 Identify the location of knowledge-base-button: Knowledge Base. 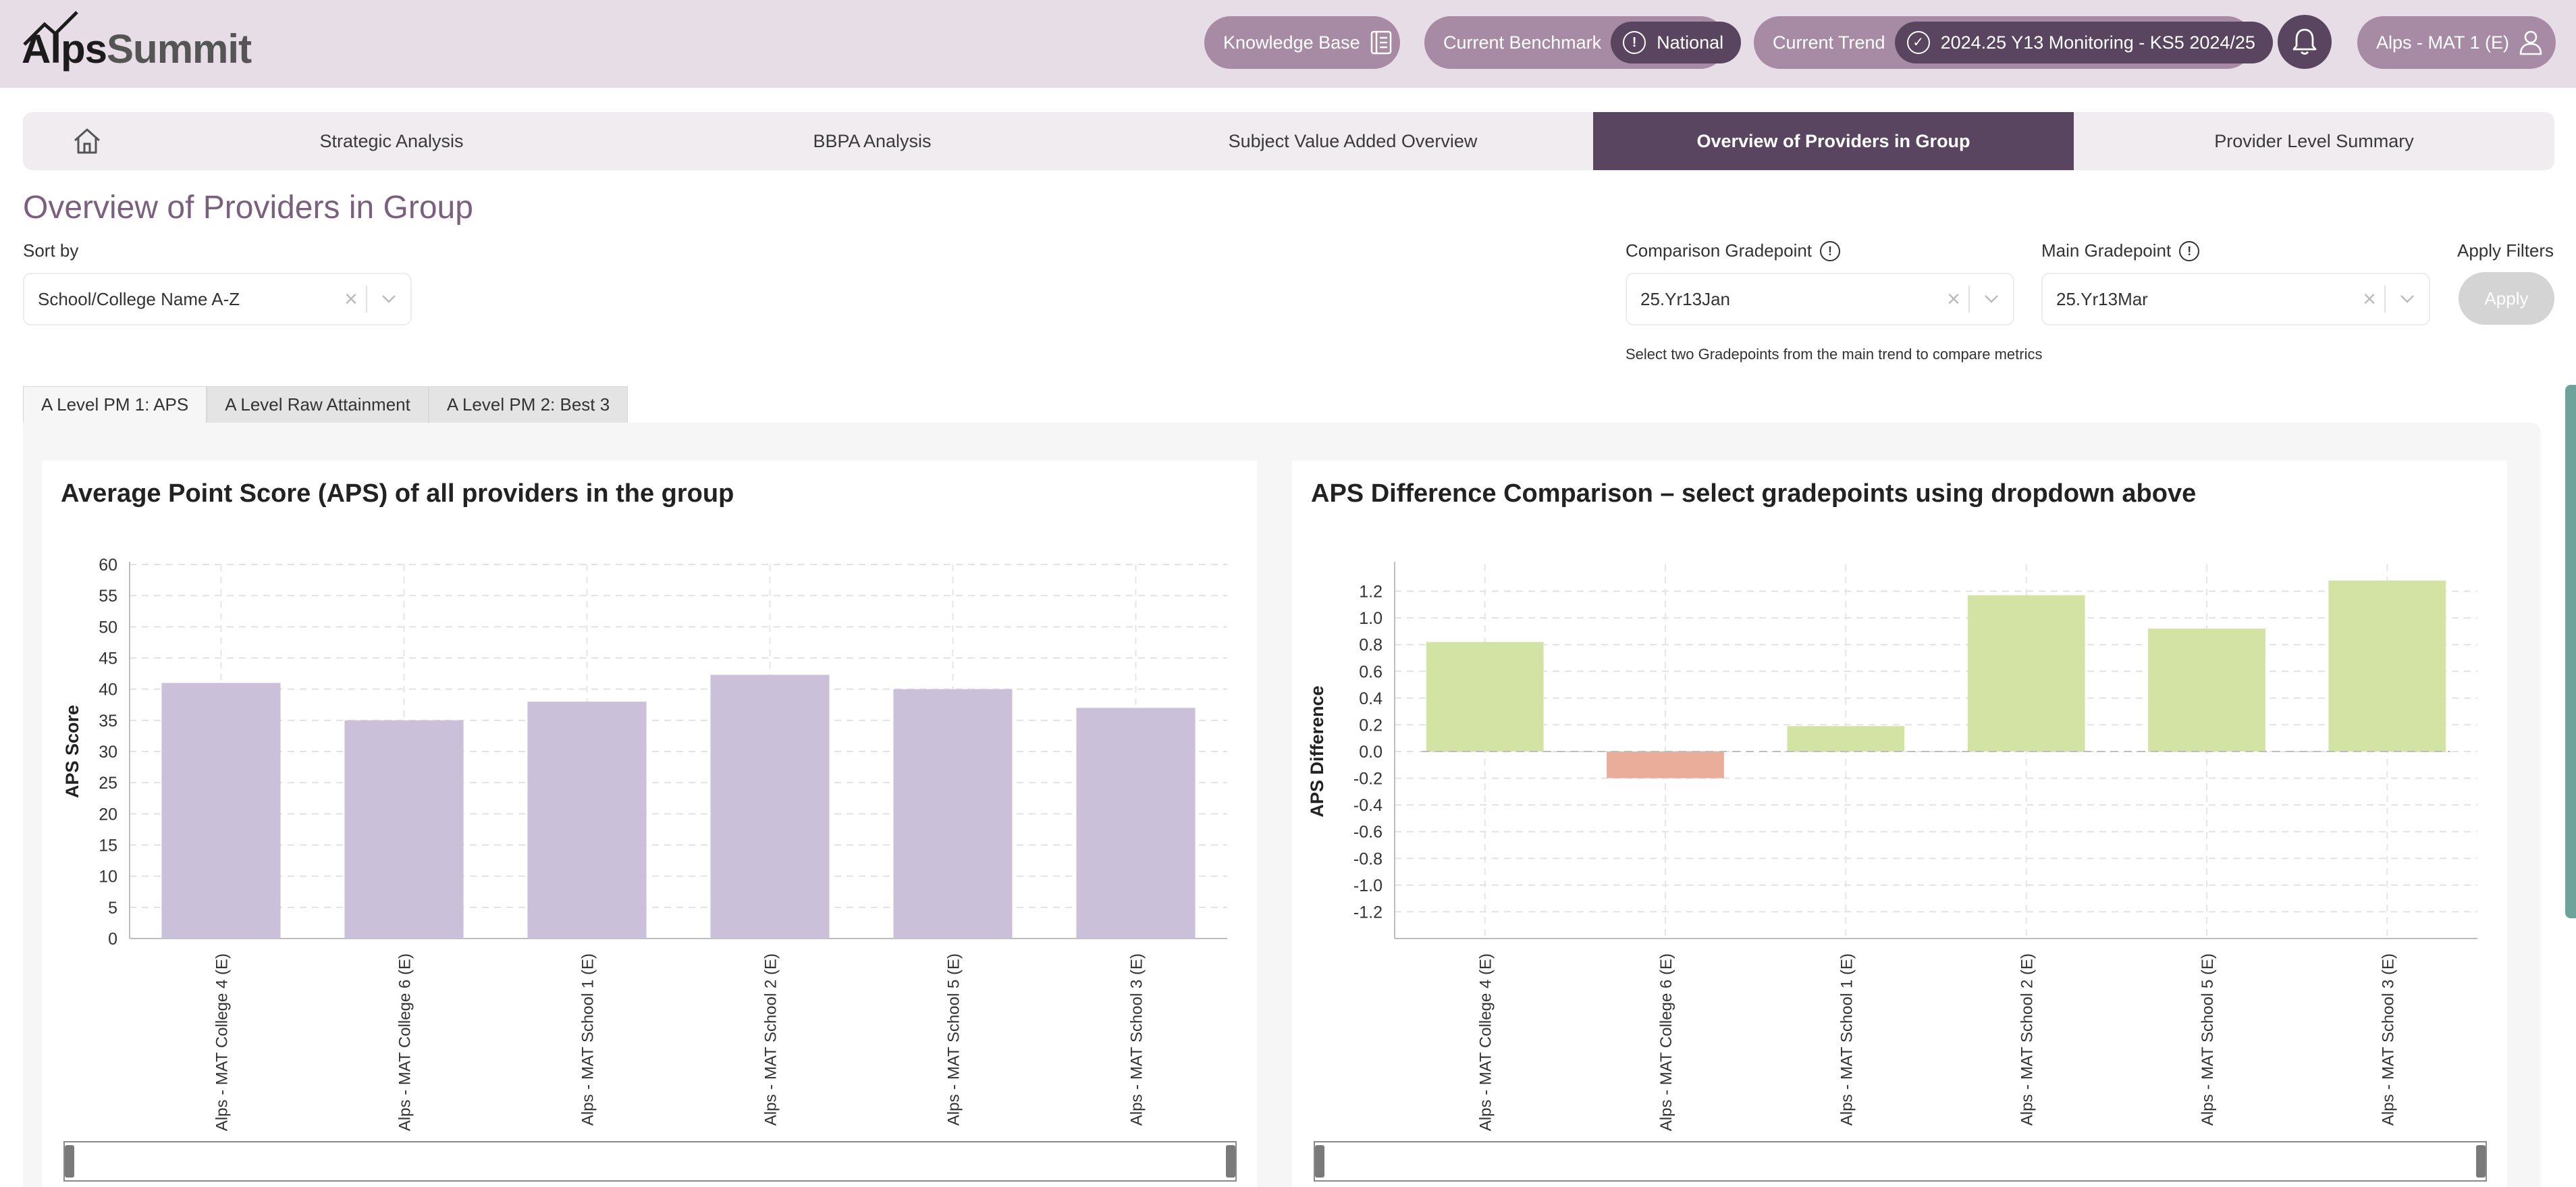
(1302, 42).